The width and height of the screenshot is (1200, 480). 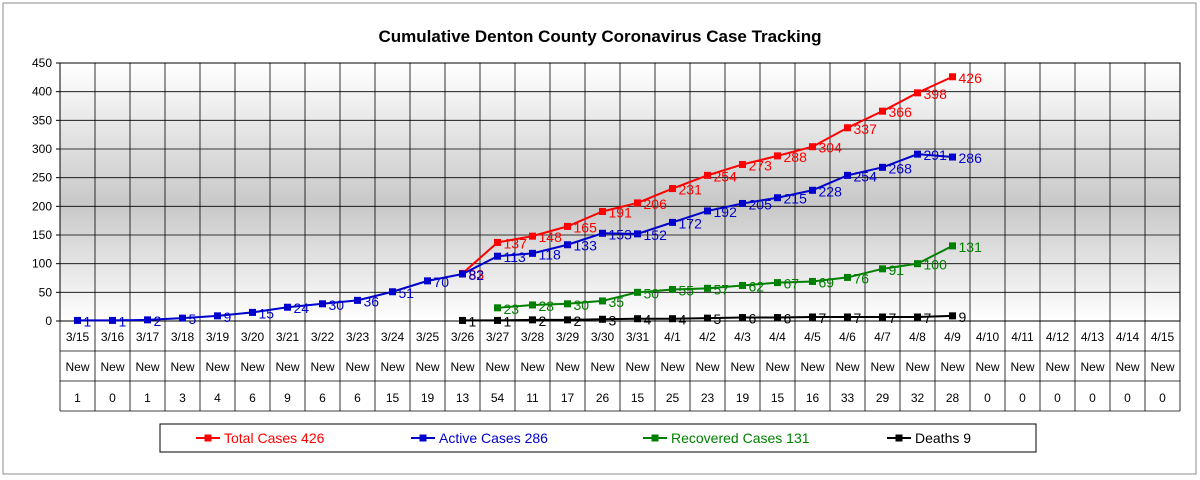 I want to click on y-tick-label: 0, so click(x=48, y=321).